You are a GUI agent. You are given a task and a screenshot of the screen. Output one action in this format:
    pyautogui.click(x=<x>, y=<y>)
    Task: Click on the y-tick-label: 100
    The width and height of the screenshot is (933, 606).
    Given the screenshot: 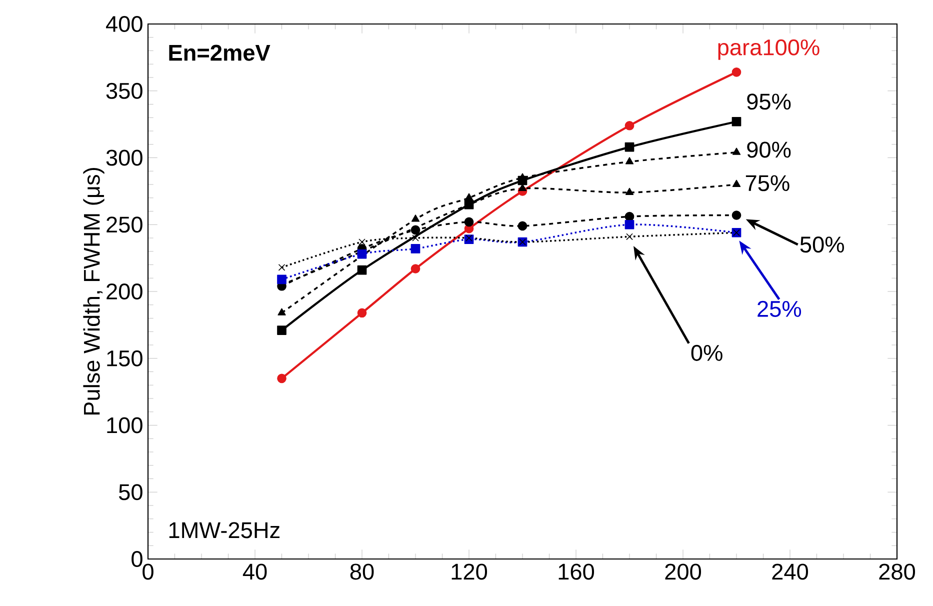 What is the action you would take?
    pyautogui.click(x=124, y=425)
    